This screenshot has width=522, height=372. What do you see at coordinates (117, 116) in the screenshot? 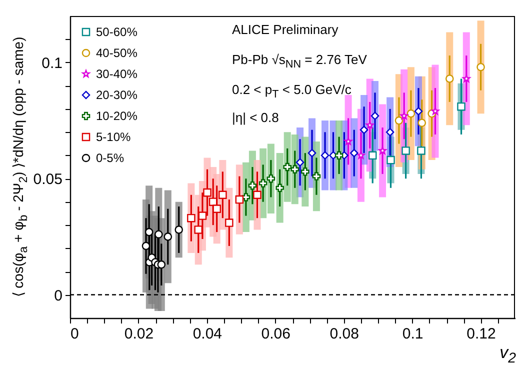
I see `legend-label: 10-20%` at bounding box center [117, 116].